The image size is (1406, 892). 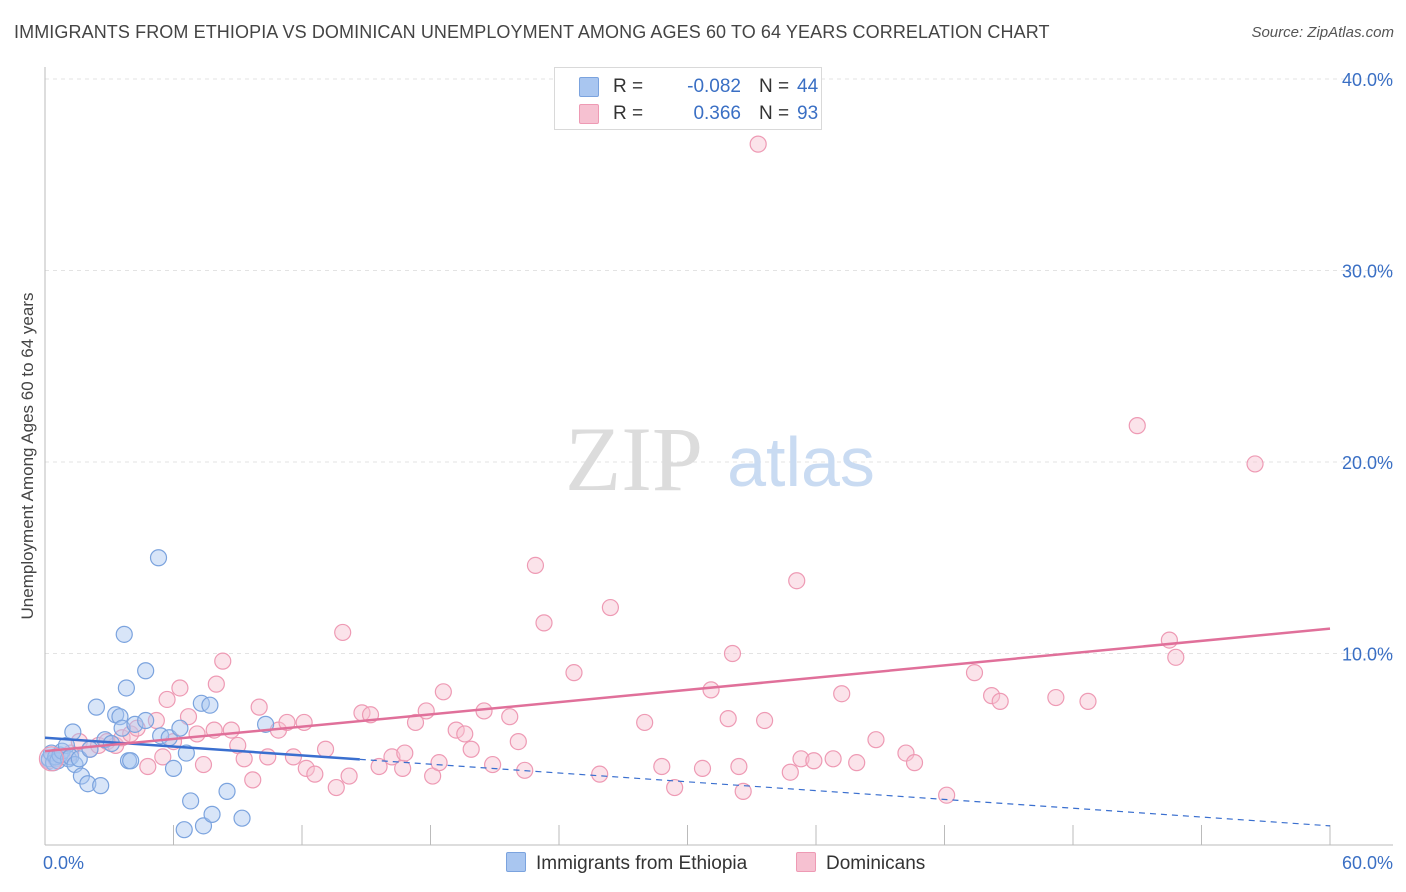 What do you see at coordinates (1367, 655) in the screenshot?
I see `y-tick-label: 10.0%` at bounding box center [1367, 655].